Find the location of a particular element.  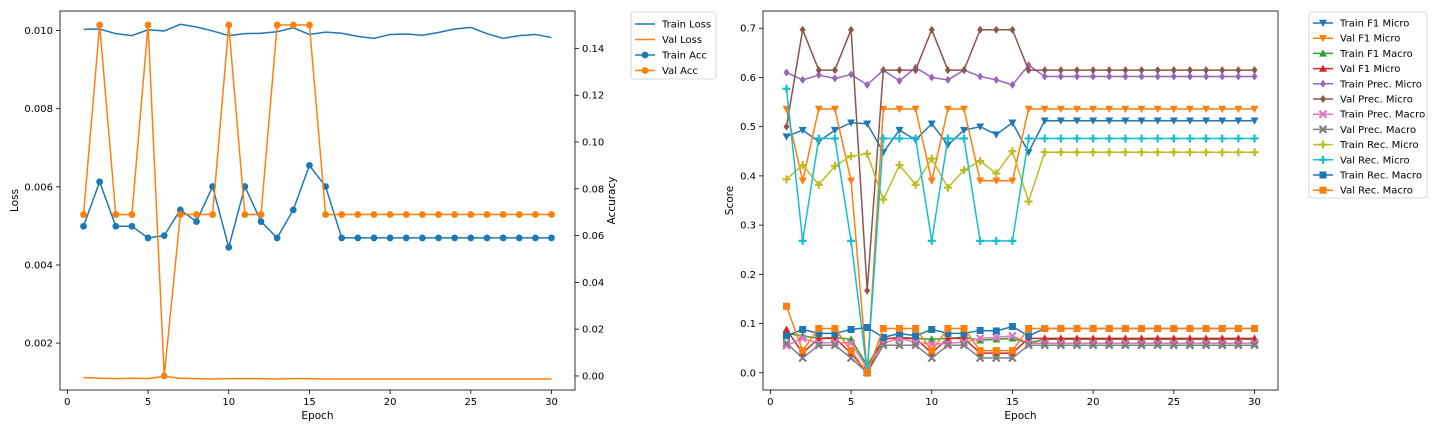

series-train-loss is located at coordinates (317, 31).